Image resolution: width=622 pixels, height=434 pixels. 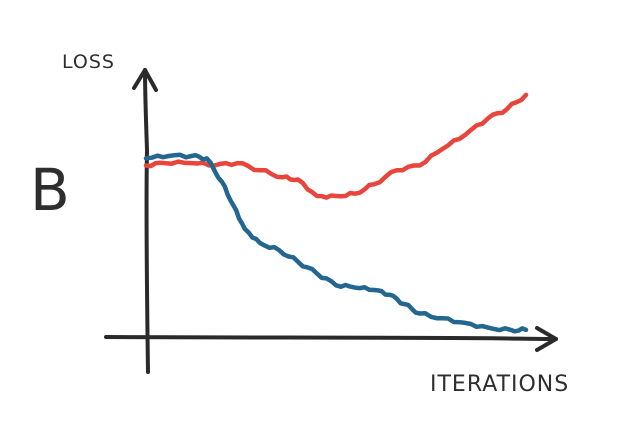 I want to click on x-axis-arrowhead, so click(x=546, y=339).